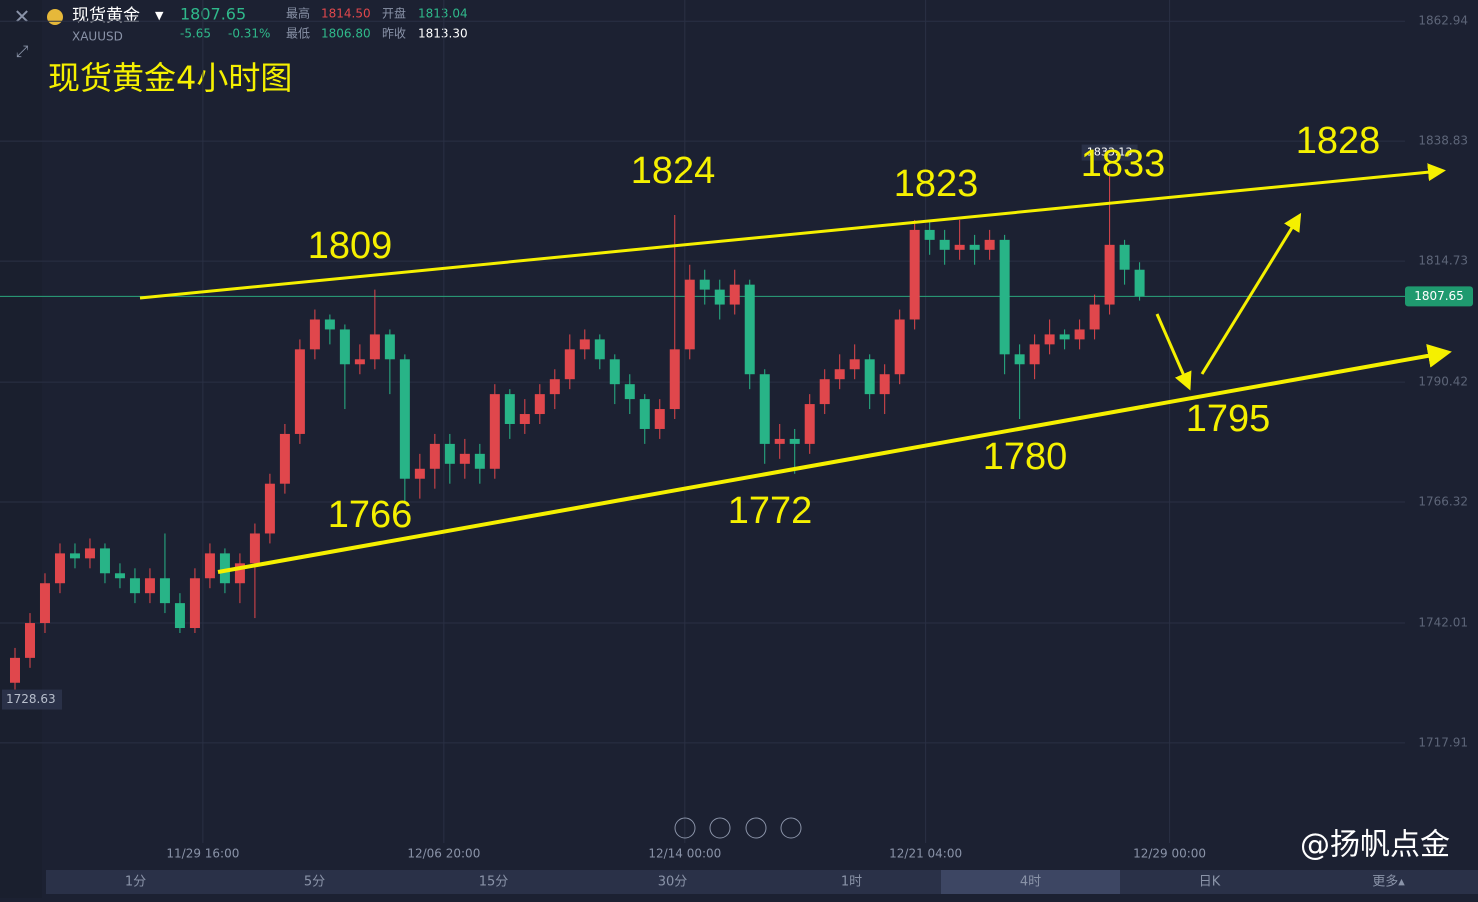 The height and width of the screenshot is (902, 1478). Describe the element at coordinates (1123, 164) in the screenshot. I see `annotation: 1833` at that location.